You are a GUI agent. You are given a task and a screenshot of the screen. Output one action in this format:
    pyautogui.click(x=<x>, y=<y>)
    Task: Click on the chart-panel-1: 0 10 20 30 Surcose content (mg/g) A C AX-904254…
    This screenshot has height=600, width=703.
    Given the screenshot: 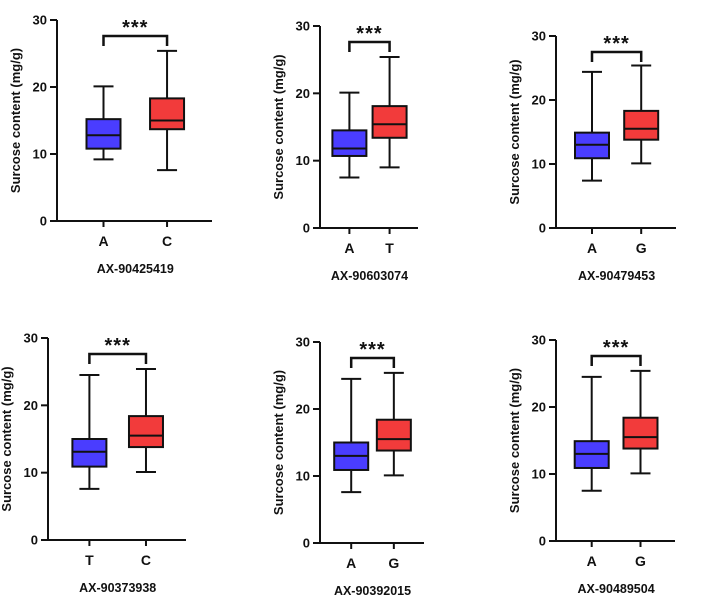 What is the action you would take?
    pyautogui.click(x=110, y=144)
    